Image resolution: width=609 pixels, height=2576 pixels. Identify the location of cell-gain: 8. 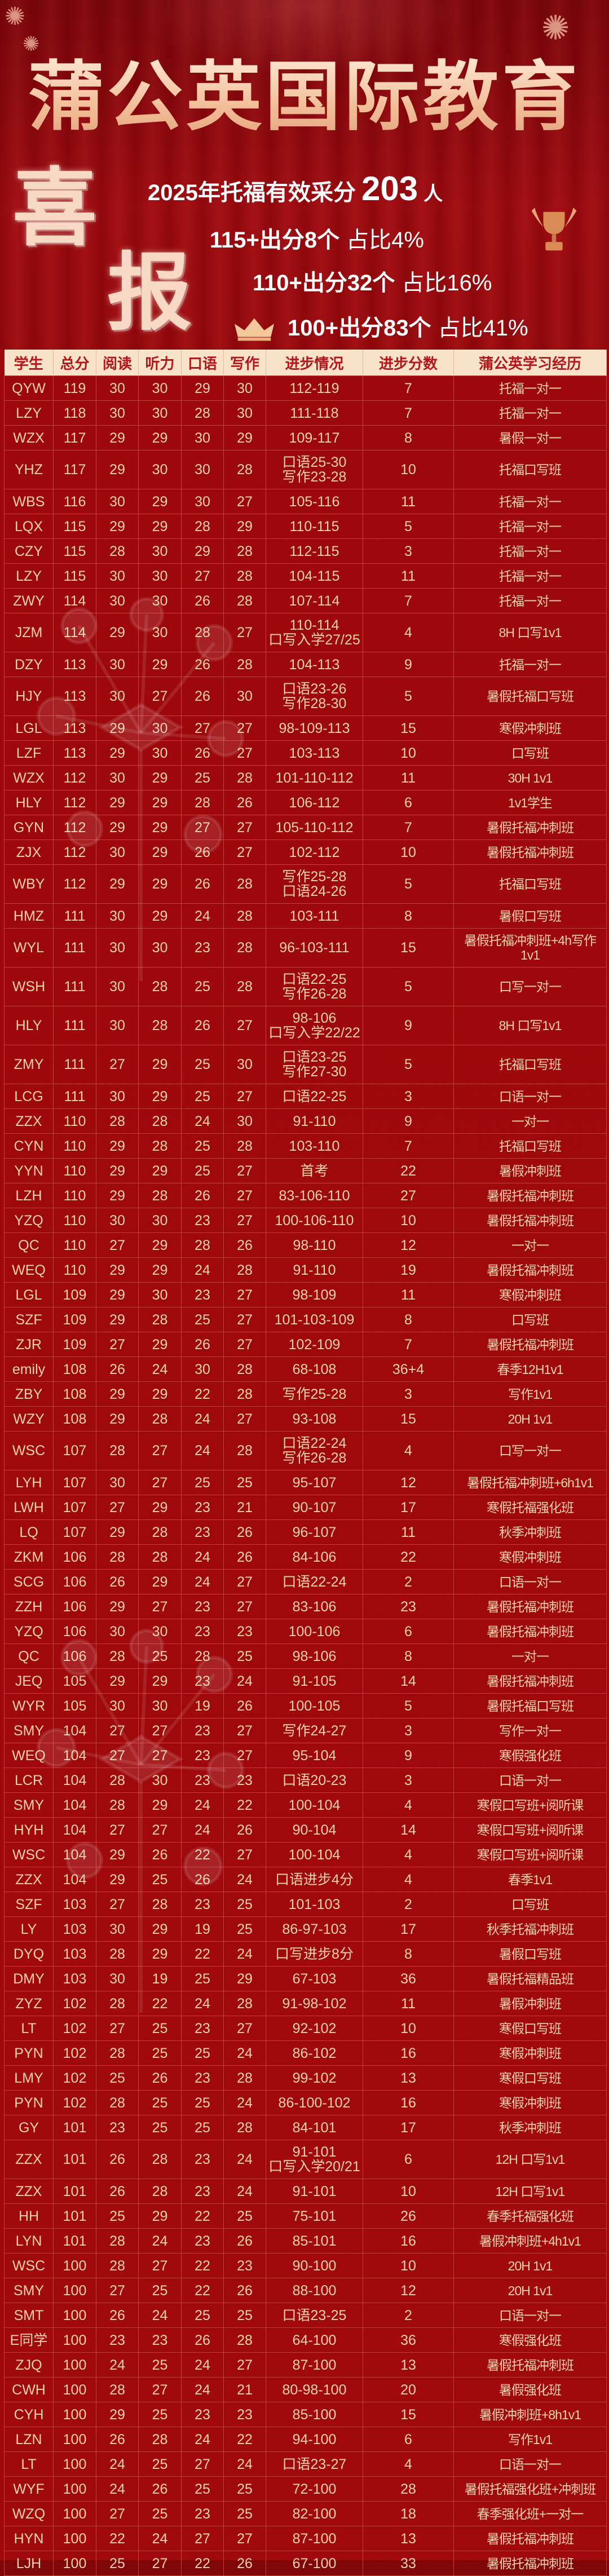
(409, 438).